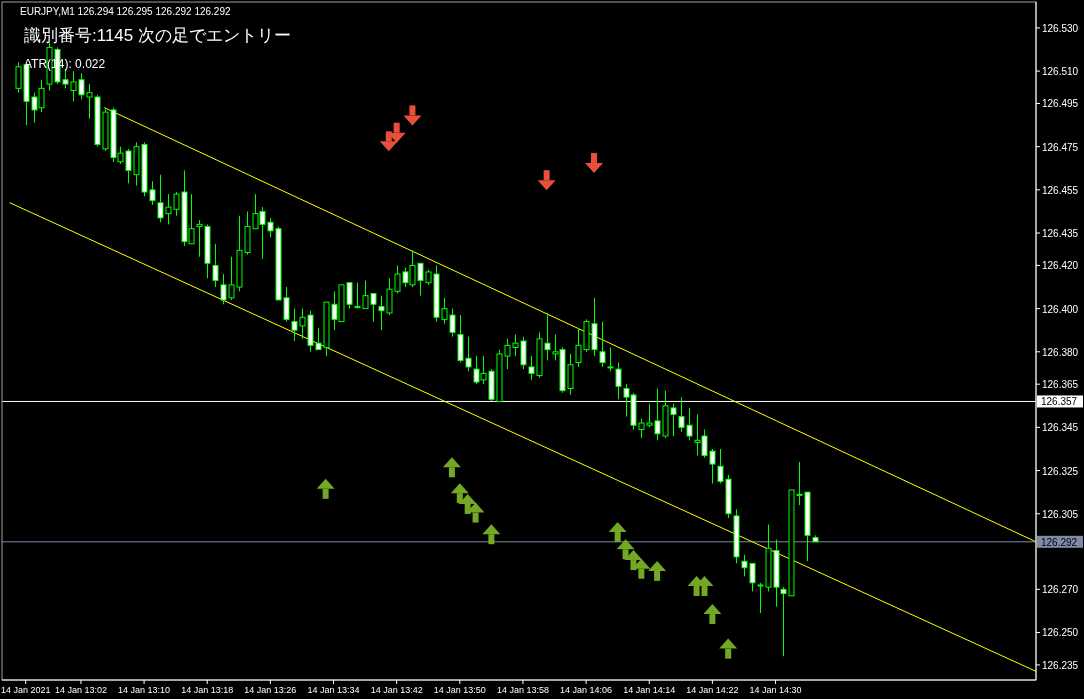 This screenshot has height=699, width=1084. What do you see at coordinates (144, 690) in the screenshot?
I see `x-tick-label: 14 Jan 13:10` at bounding box center [144, 690].